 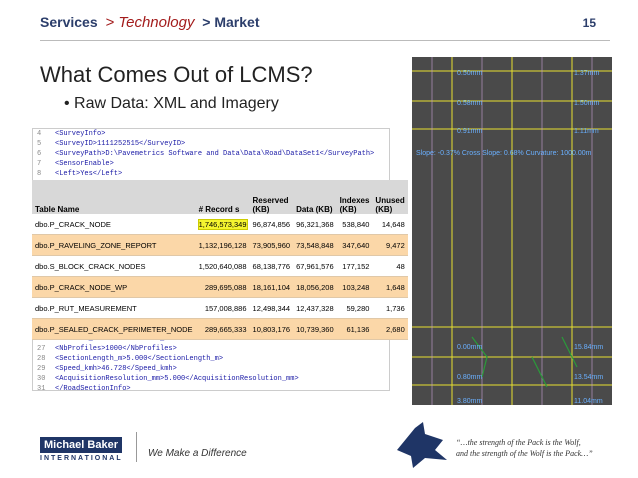 What do you see at coordinates (41, 349) in the screenshot?
I see `line-number: 27` at bounding box center [41, 349].